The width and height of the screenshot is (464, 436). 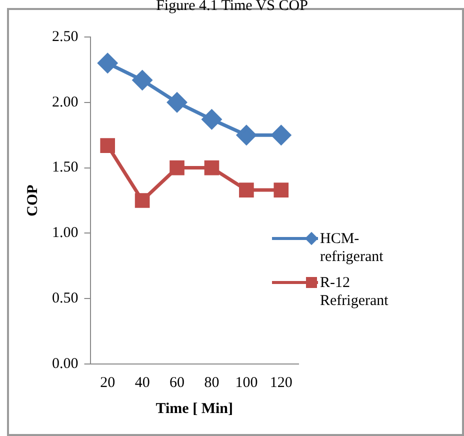 I want to click on x-tick-label: 80, so click(x=212, y=382).